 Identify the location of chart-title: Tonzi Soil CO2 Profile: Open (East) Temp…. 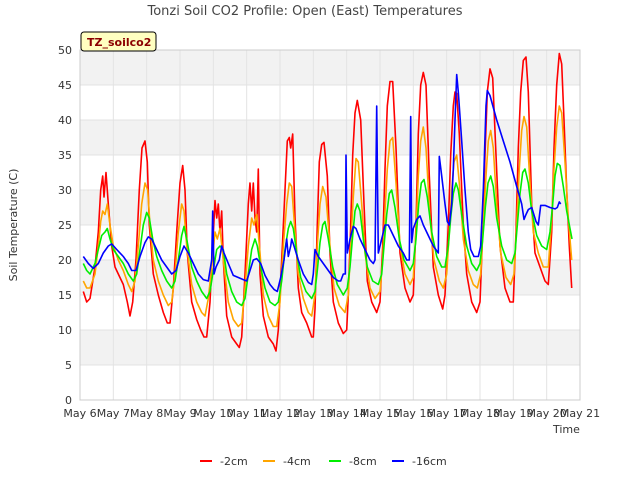
(304, 11).